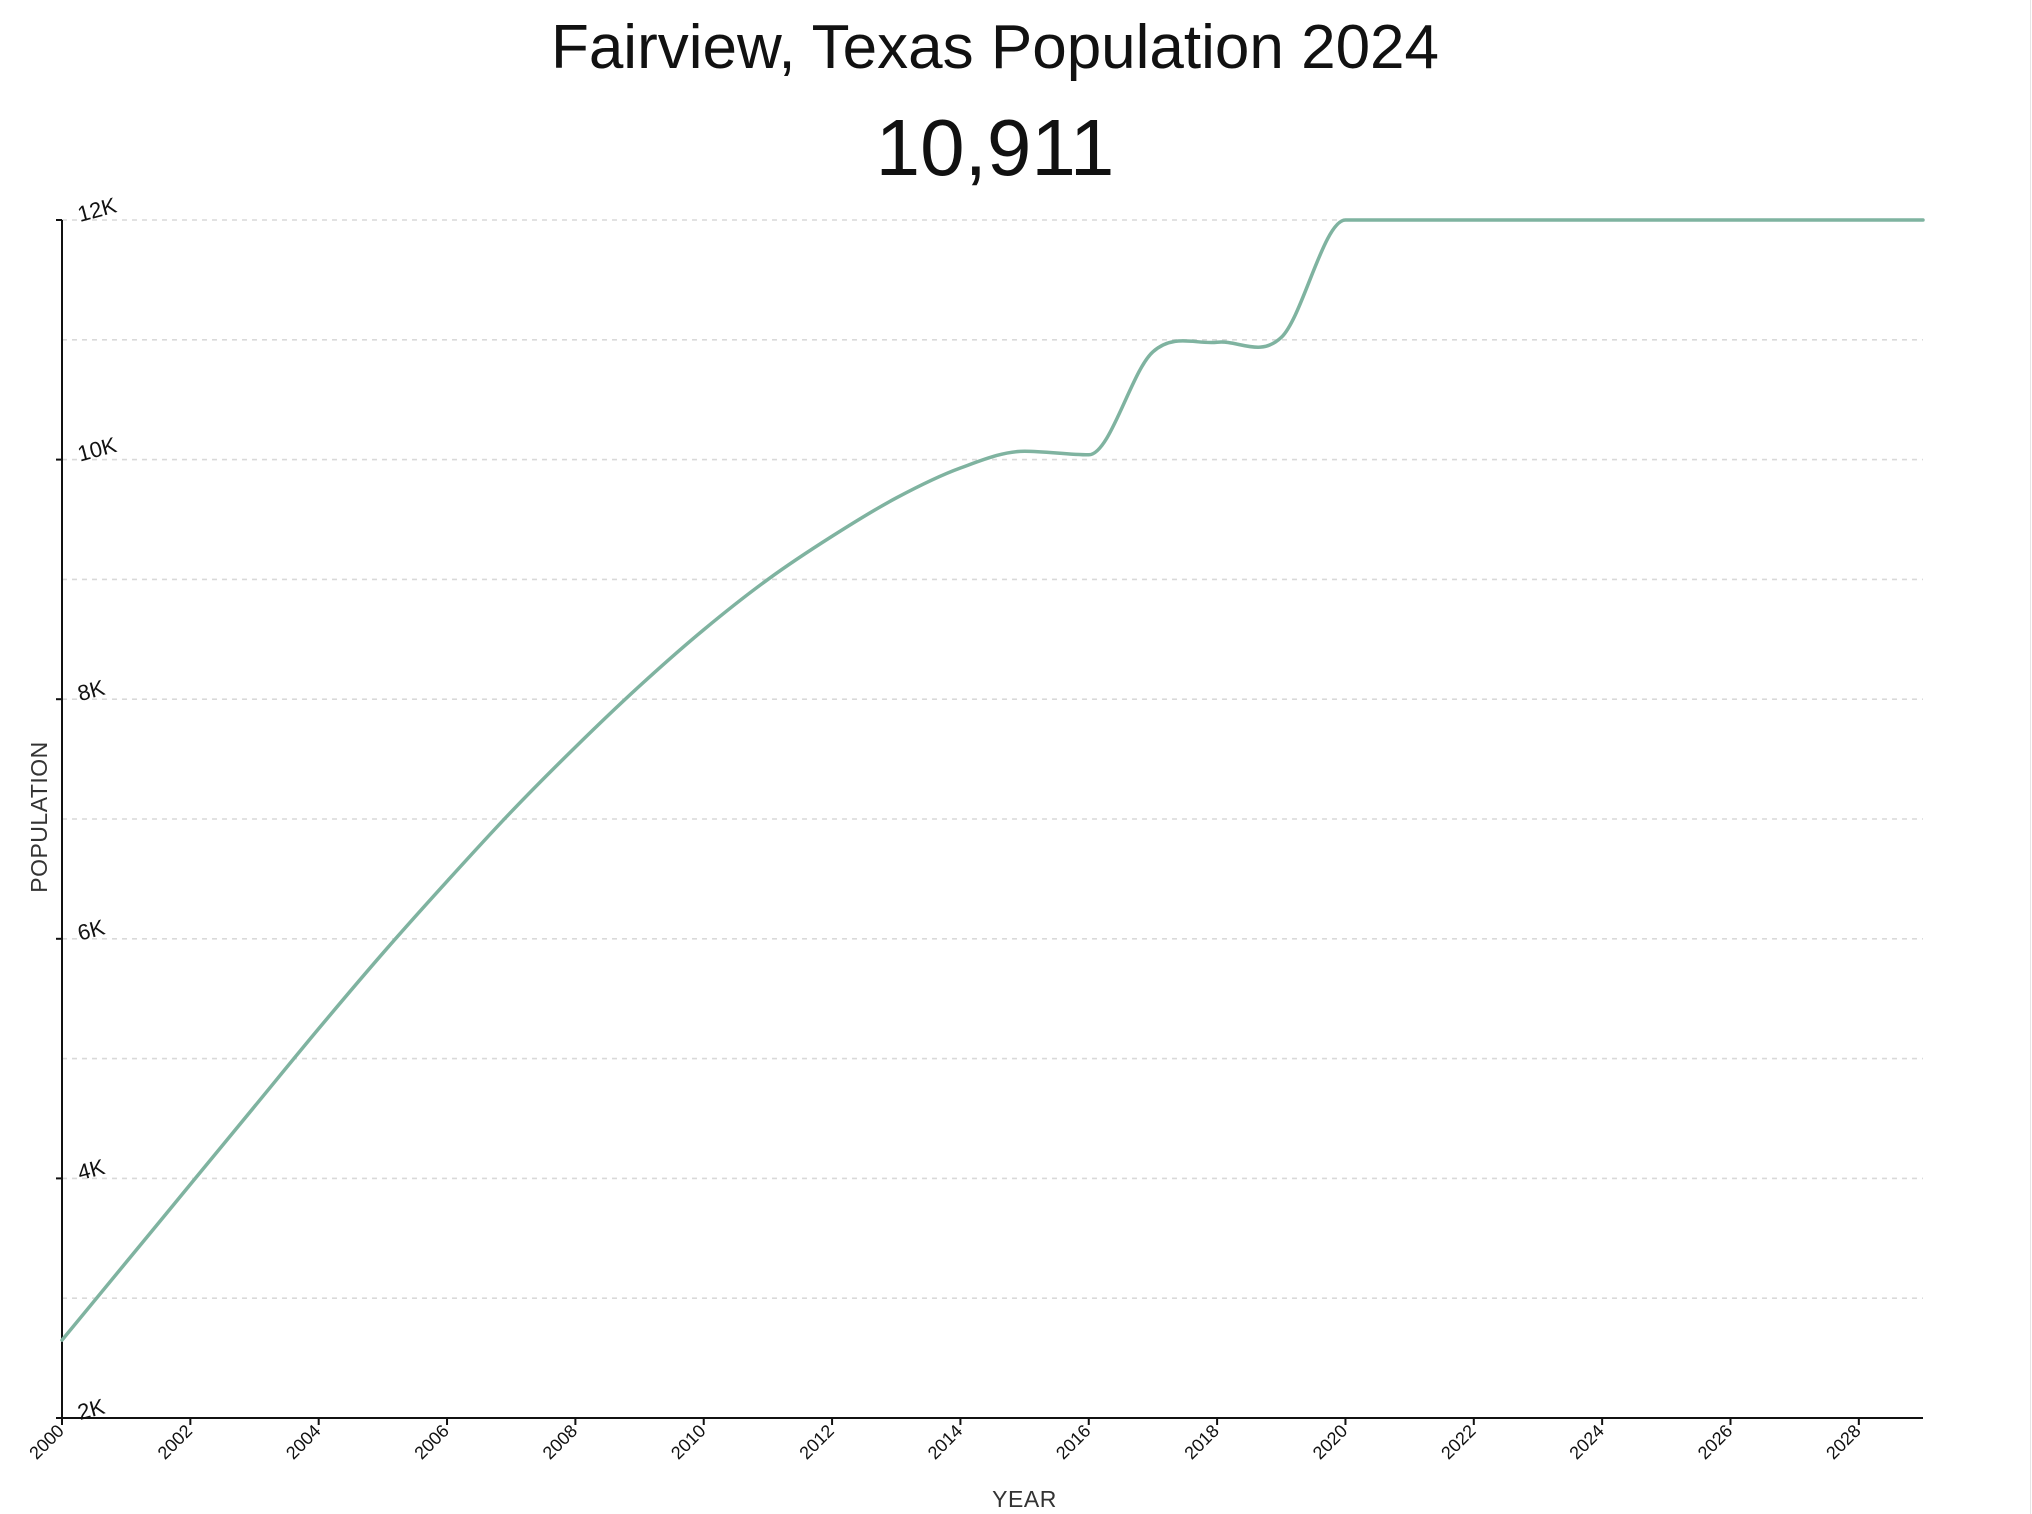  What do you see at coordinates (97, 449) in the screenshot?
I see `y-tick-label: 10K` at bounding box center [97, 449].